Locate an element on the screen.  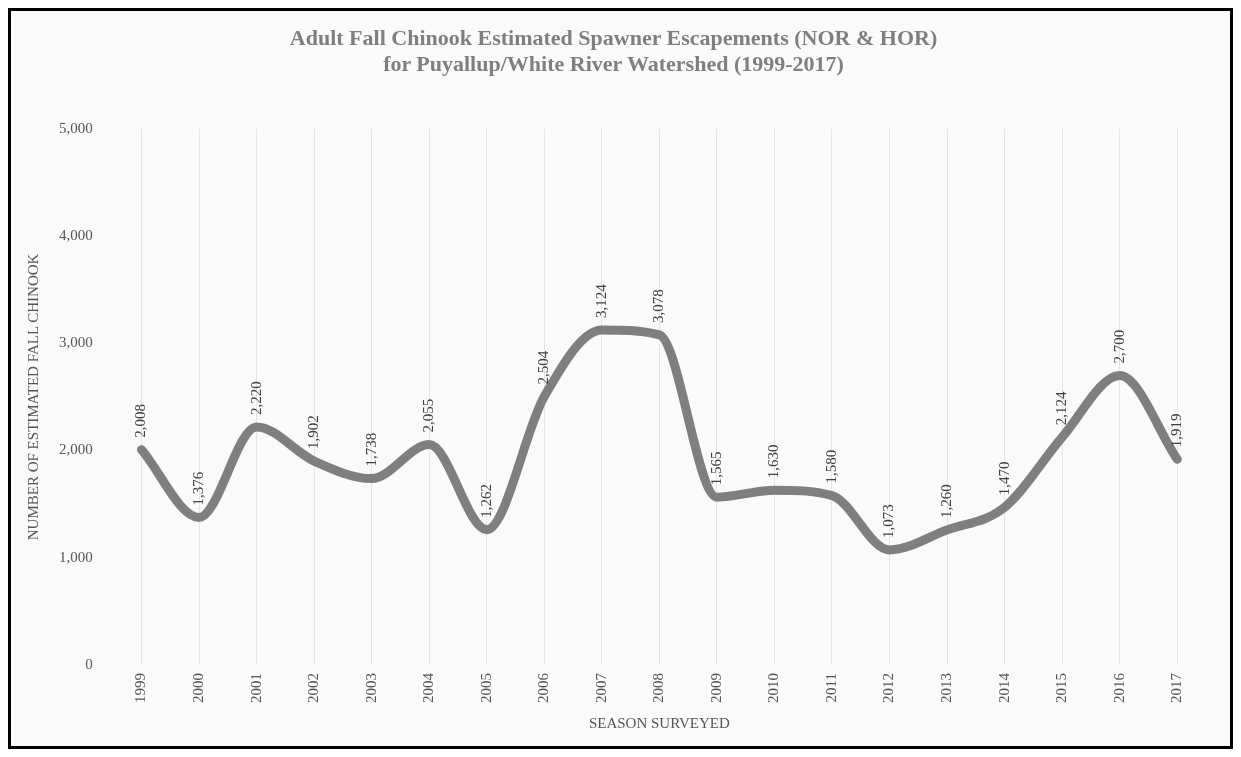
y-tick-label: 5,000 is located at coordinates (76, 127).